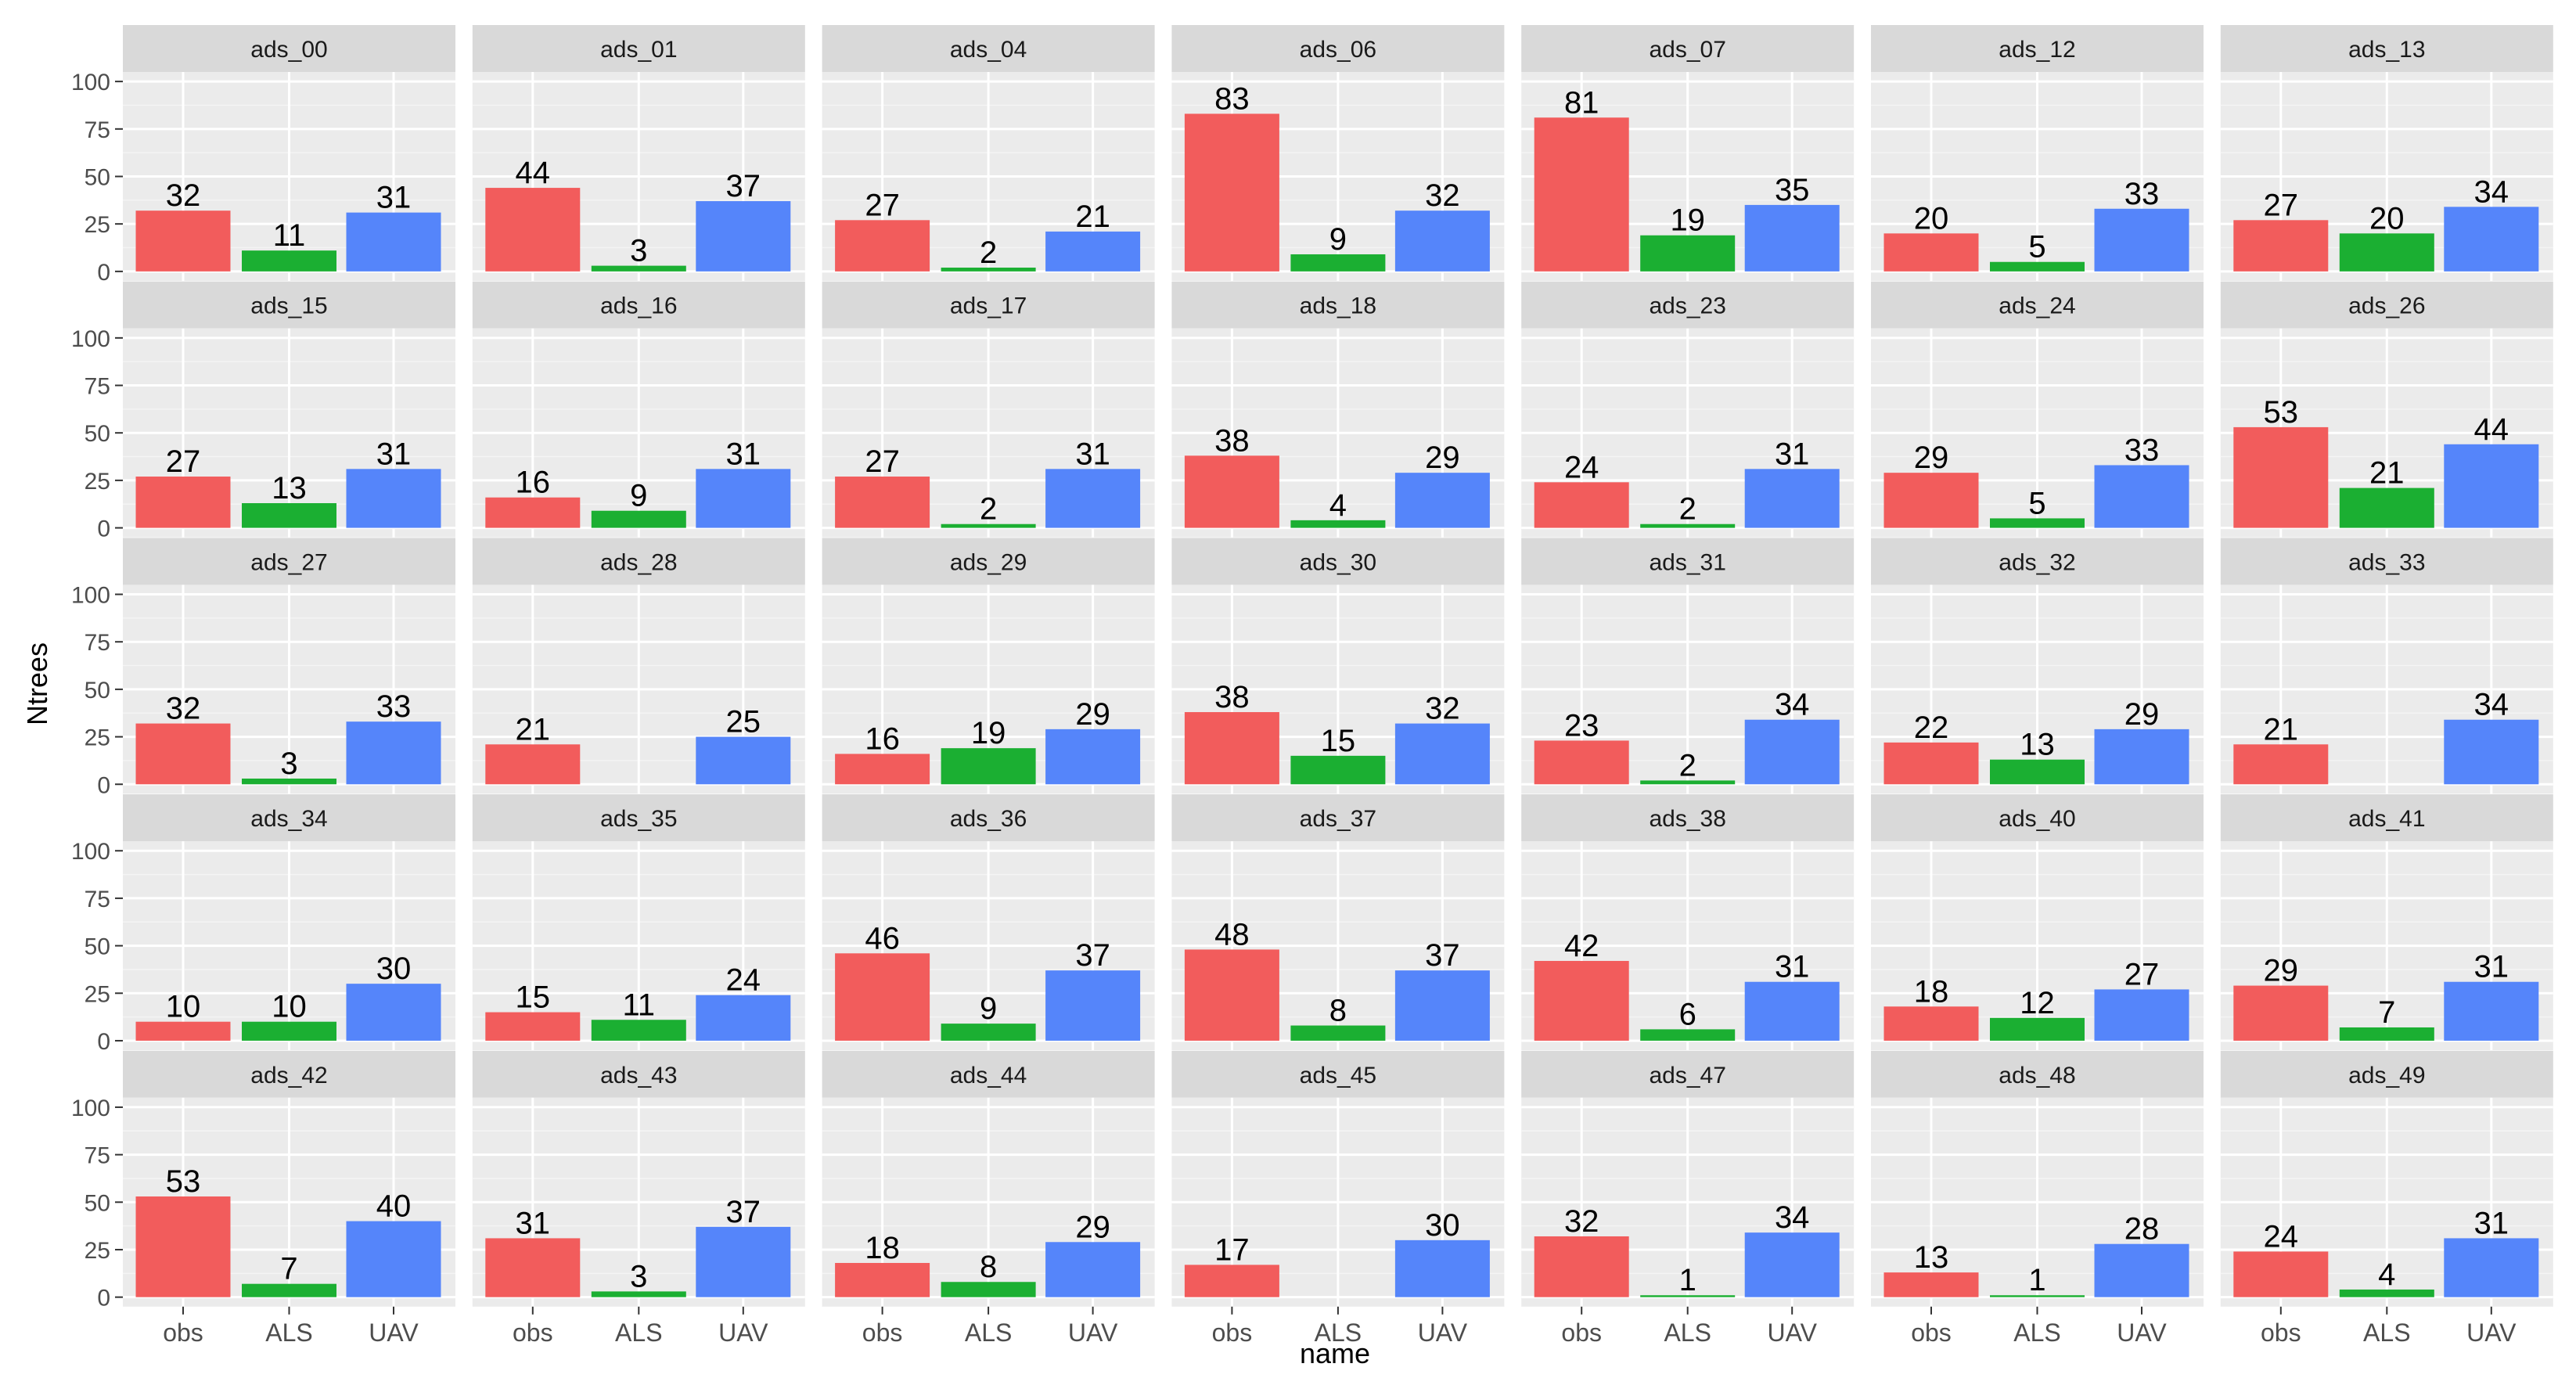  Describe the element at coordinates (2386, 1274) in the screenshot. I see `bar-value-label: 4` at that location.